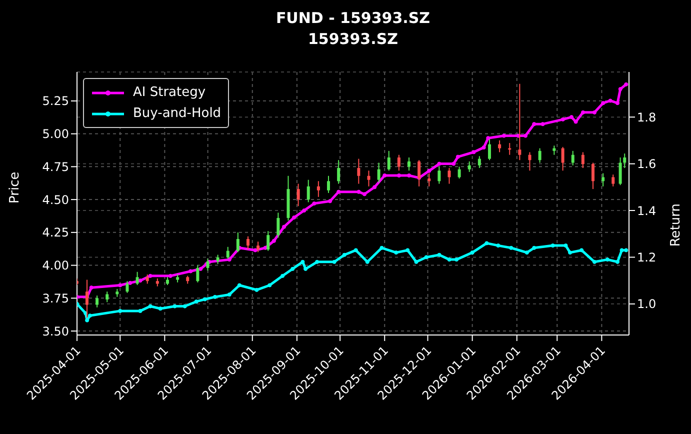  What do you see at coordinates (55, 199) in the screenshot?
I see `y-tick-label: 4.50` at bounding box center [55, 199].